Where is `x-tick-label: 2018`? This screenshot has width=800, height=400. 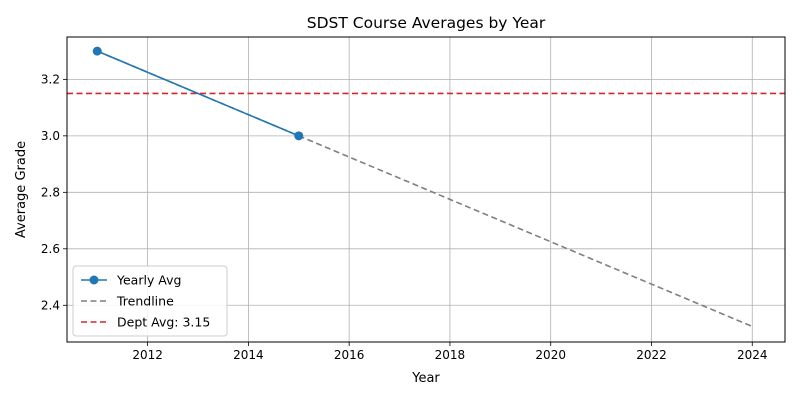 x-tick-label: 2018 is located at coordinates (450, 355).